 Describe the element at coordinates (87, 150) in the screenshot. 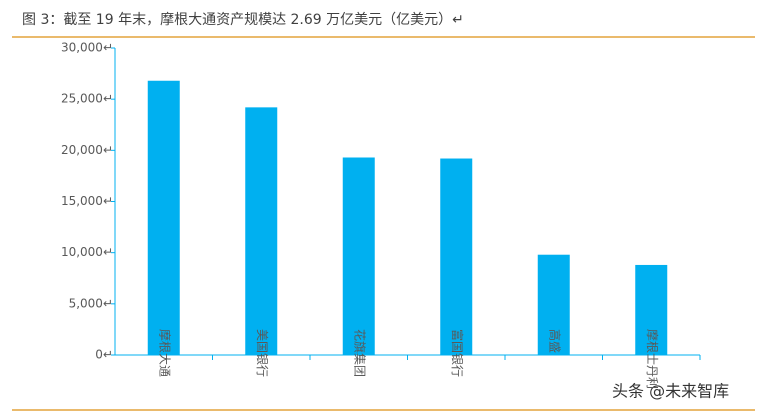

I see `y-tick-label: 20,000↵` at that location.